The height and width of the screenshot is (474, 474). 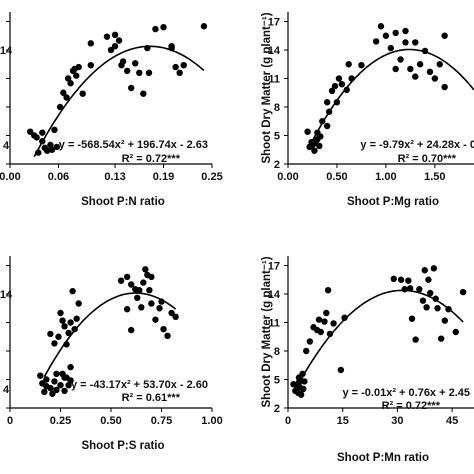 I want to click on x-tick-label: 1.00, so click(x=211, y=421).